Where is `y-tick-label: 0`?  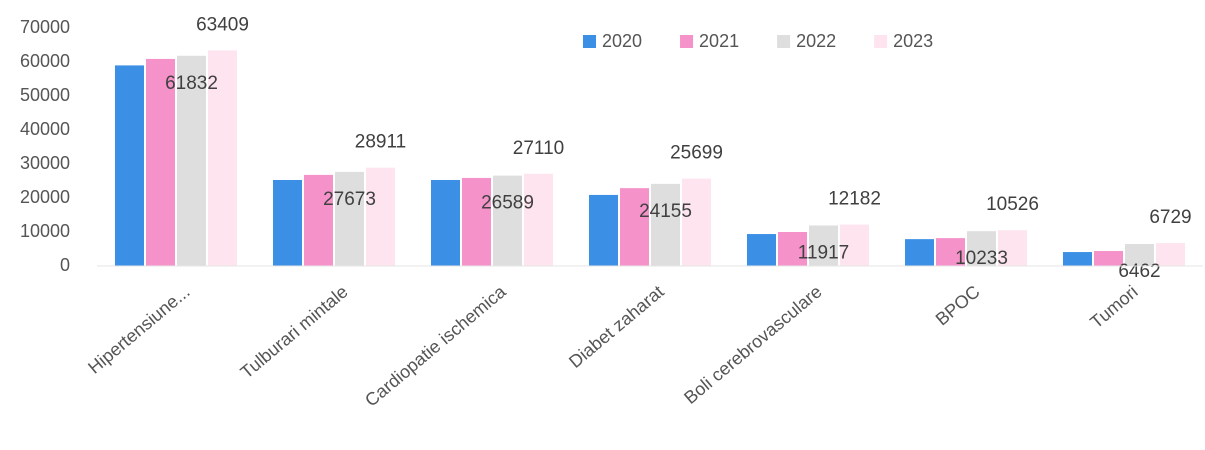 y-tick-label: 0 is located at coordinates (65, 265).